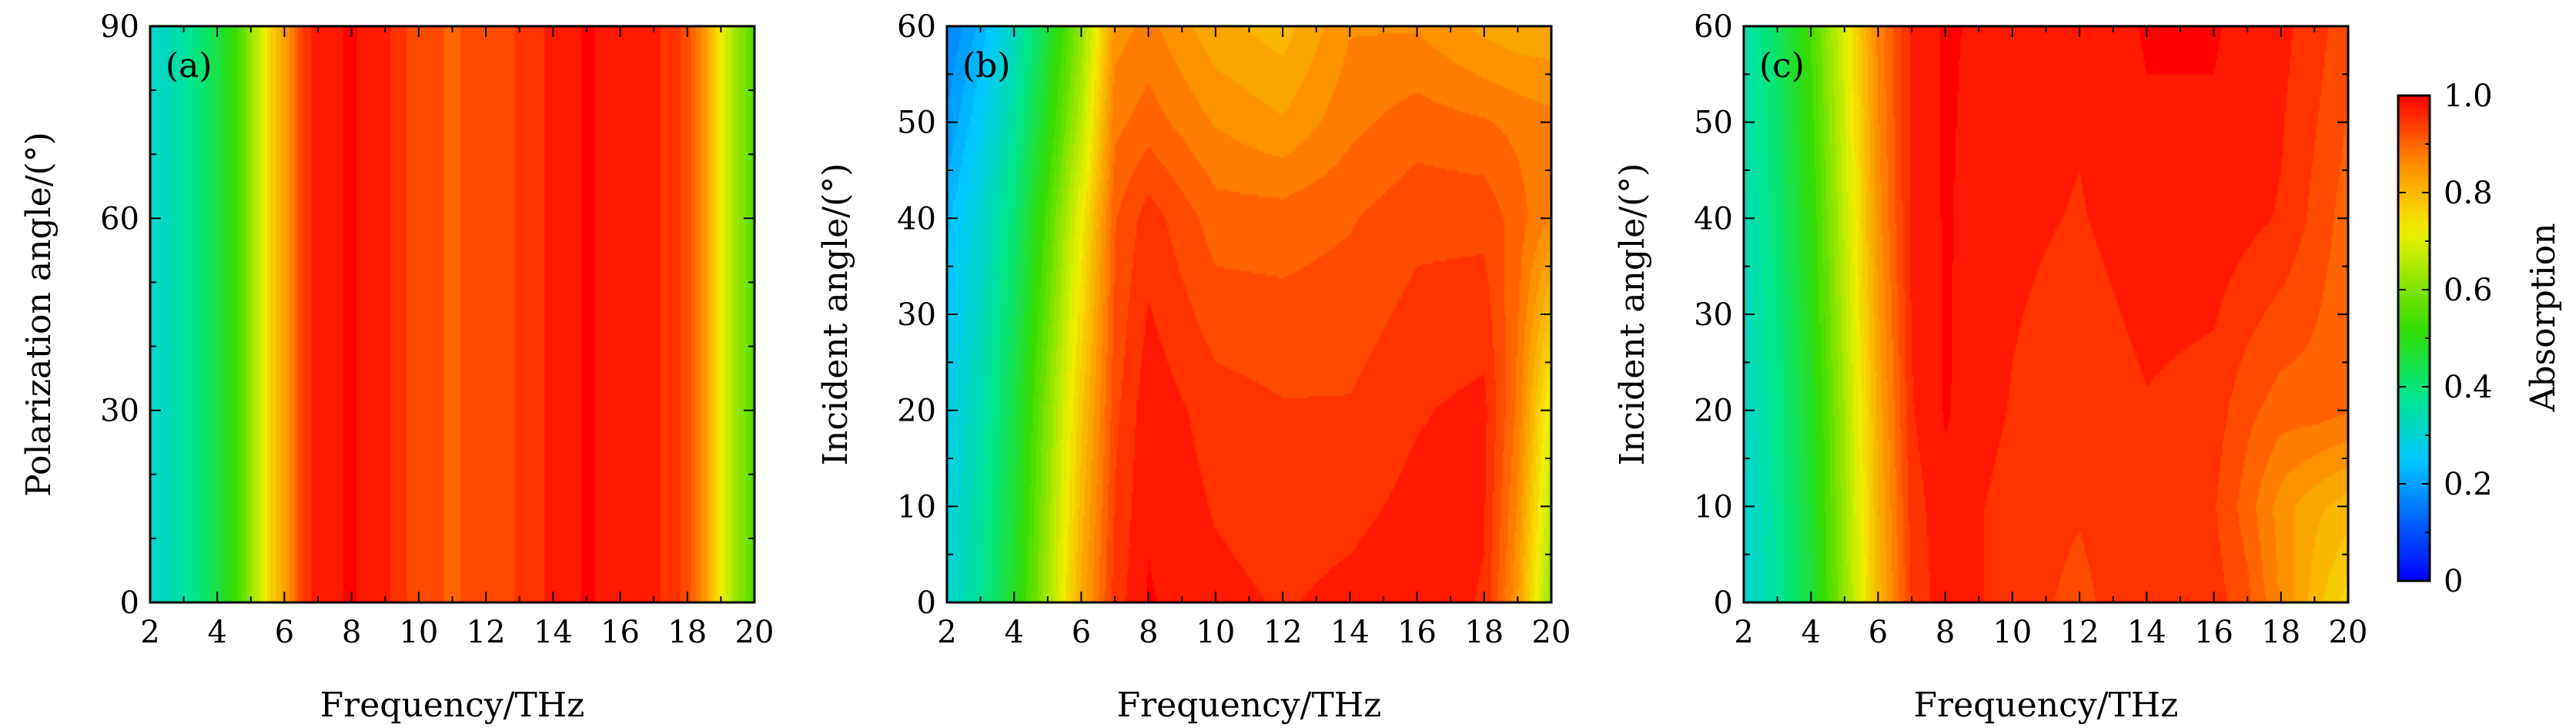 The height and width of the screenshot is (728, 2576). I want to click on colorbar: Absorption 0 0.2 0.4 0.6 0.8 1.0, so click(2480, 339).